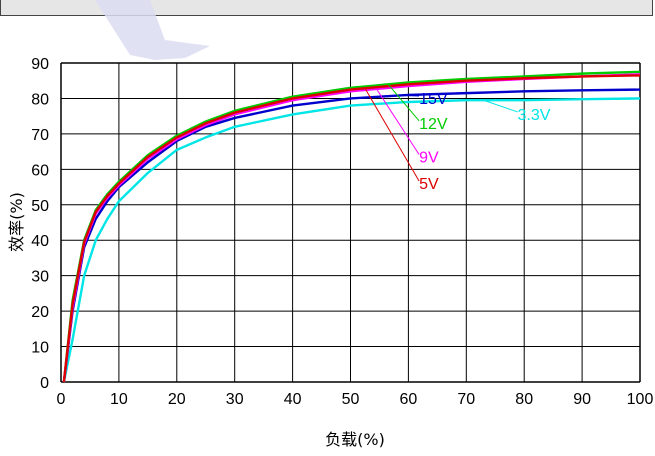 This screenshot has height=456, width=655. Describe the element at coordinates (235, 399) in the screenshot. I see `x-tick-label: 30` at that location.